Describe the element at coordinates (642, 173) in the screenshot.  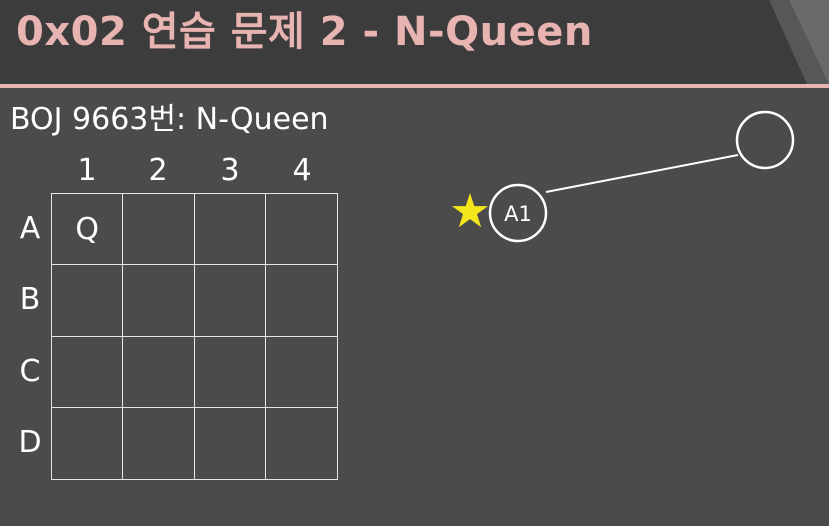
I see `tree-edge` at that location.